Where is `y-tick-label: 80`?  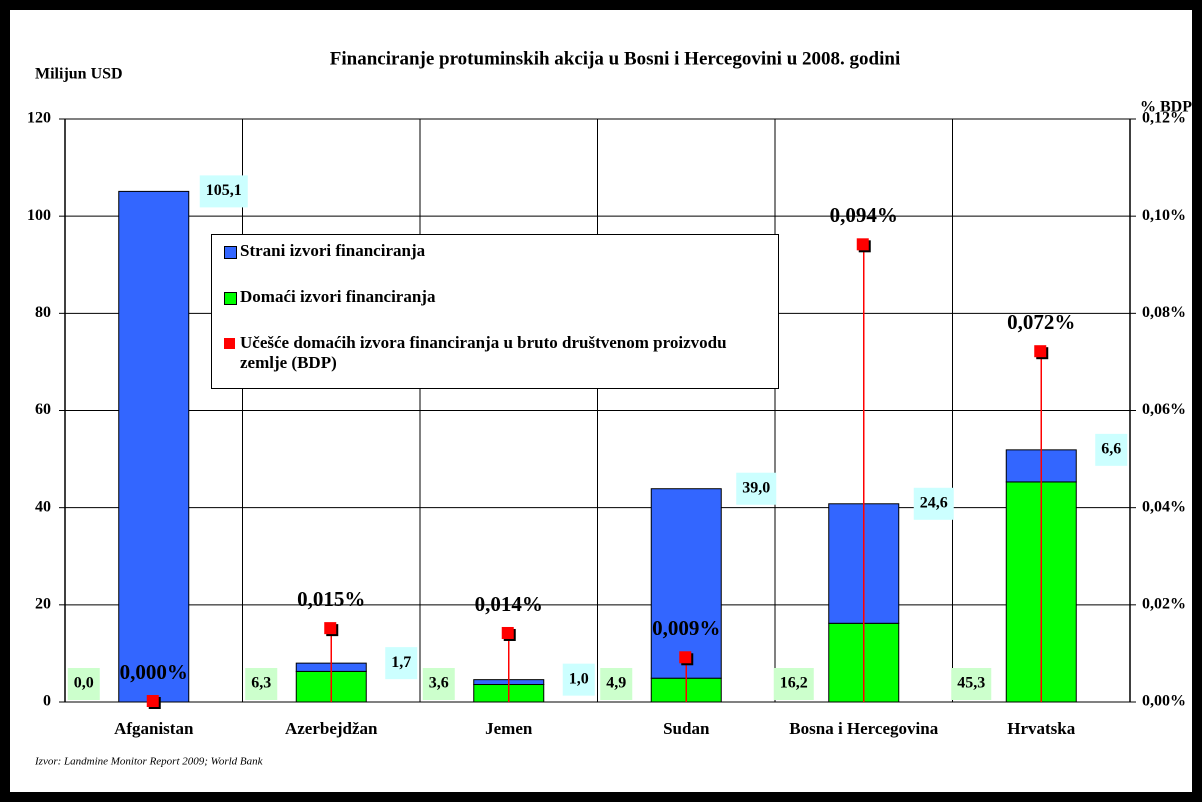 y-tick-label: 80 is located at coordinates (43, 312).